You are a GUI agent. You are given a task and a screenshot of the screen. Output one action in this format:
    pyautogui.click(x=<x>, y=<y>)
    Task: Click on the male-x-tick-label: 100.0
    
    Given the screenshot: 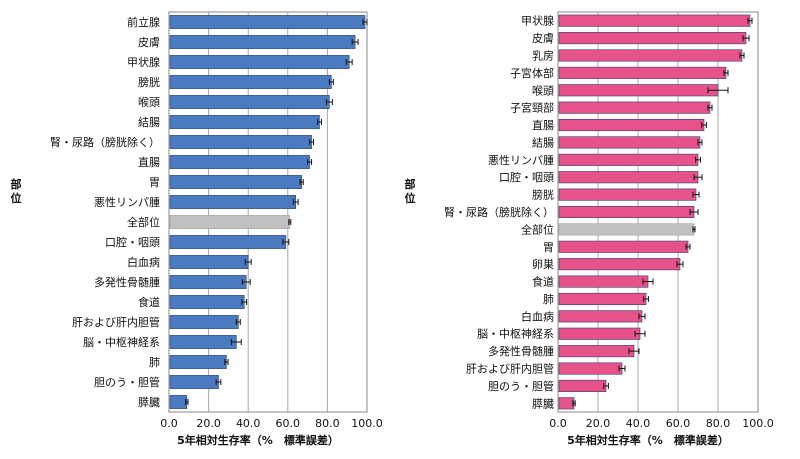 What is the action you would take?
    pyautogui.click(x=367, y=423)
    